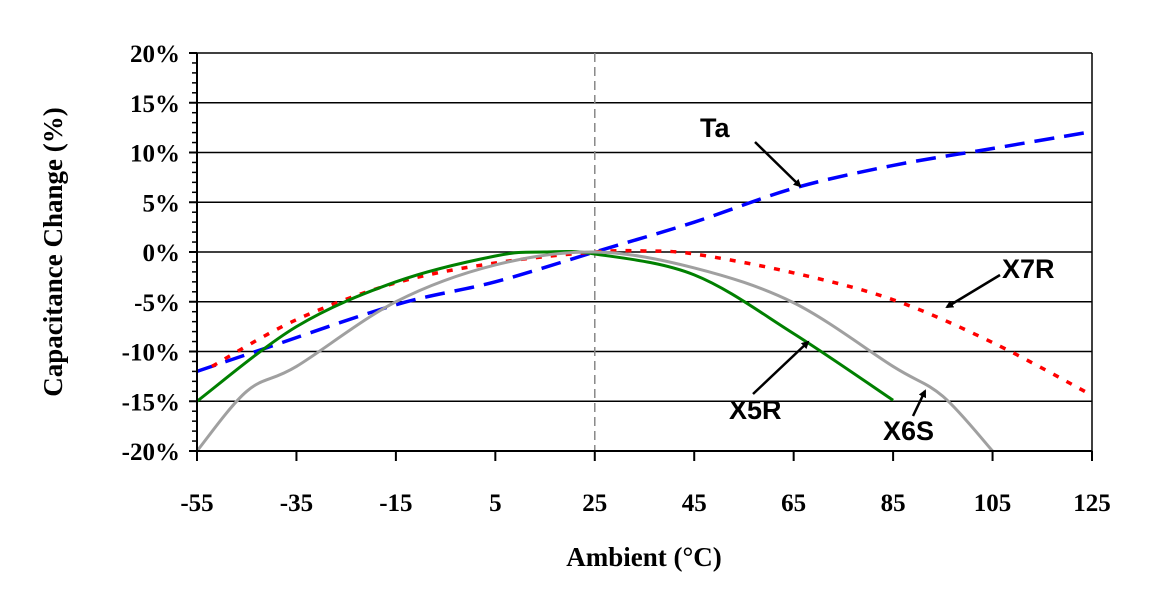 The width and height of the screenshot is (1154, 594). Describe the element at coordinates (919, 403) in the screenshot. I see `arrow-x6s` at that location.